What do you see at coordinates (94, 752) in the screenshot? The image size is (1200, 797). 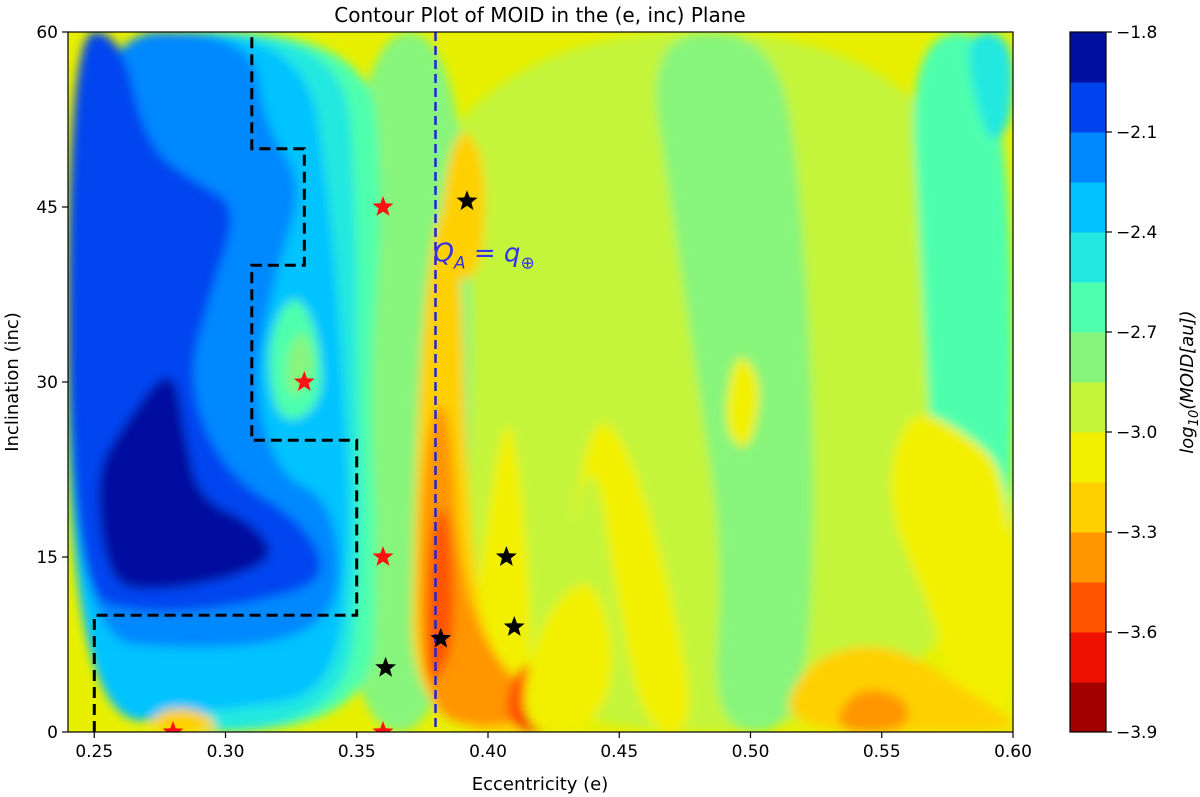 I see `x-tick-label-0: 0.25` at bounding box center [94, 752].